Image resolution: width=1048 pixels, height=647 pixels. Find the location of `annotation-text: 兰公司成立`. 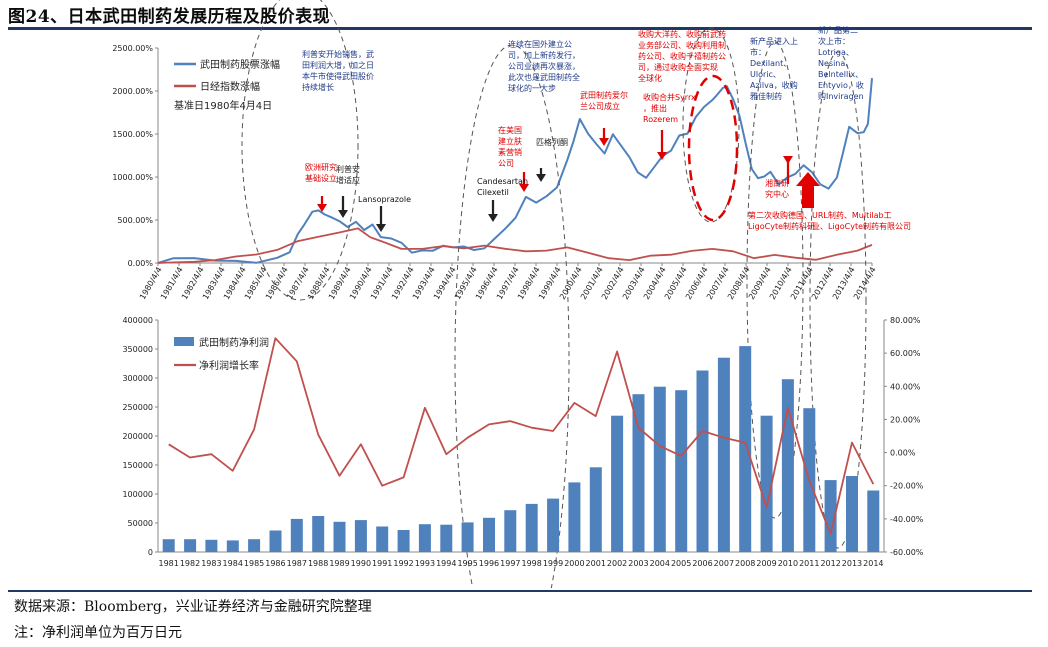

annotation-text: 兰公司成立 is located at coordinates (600, 106).